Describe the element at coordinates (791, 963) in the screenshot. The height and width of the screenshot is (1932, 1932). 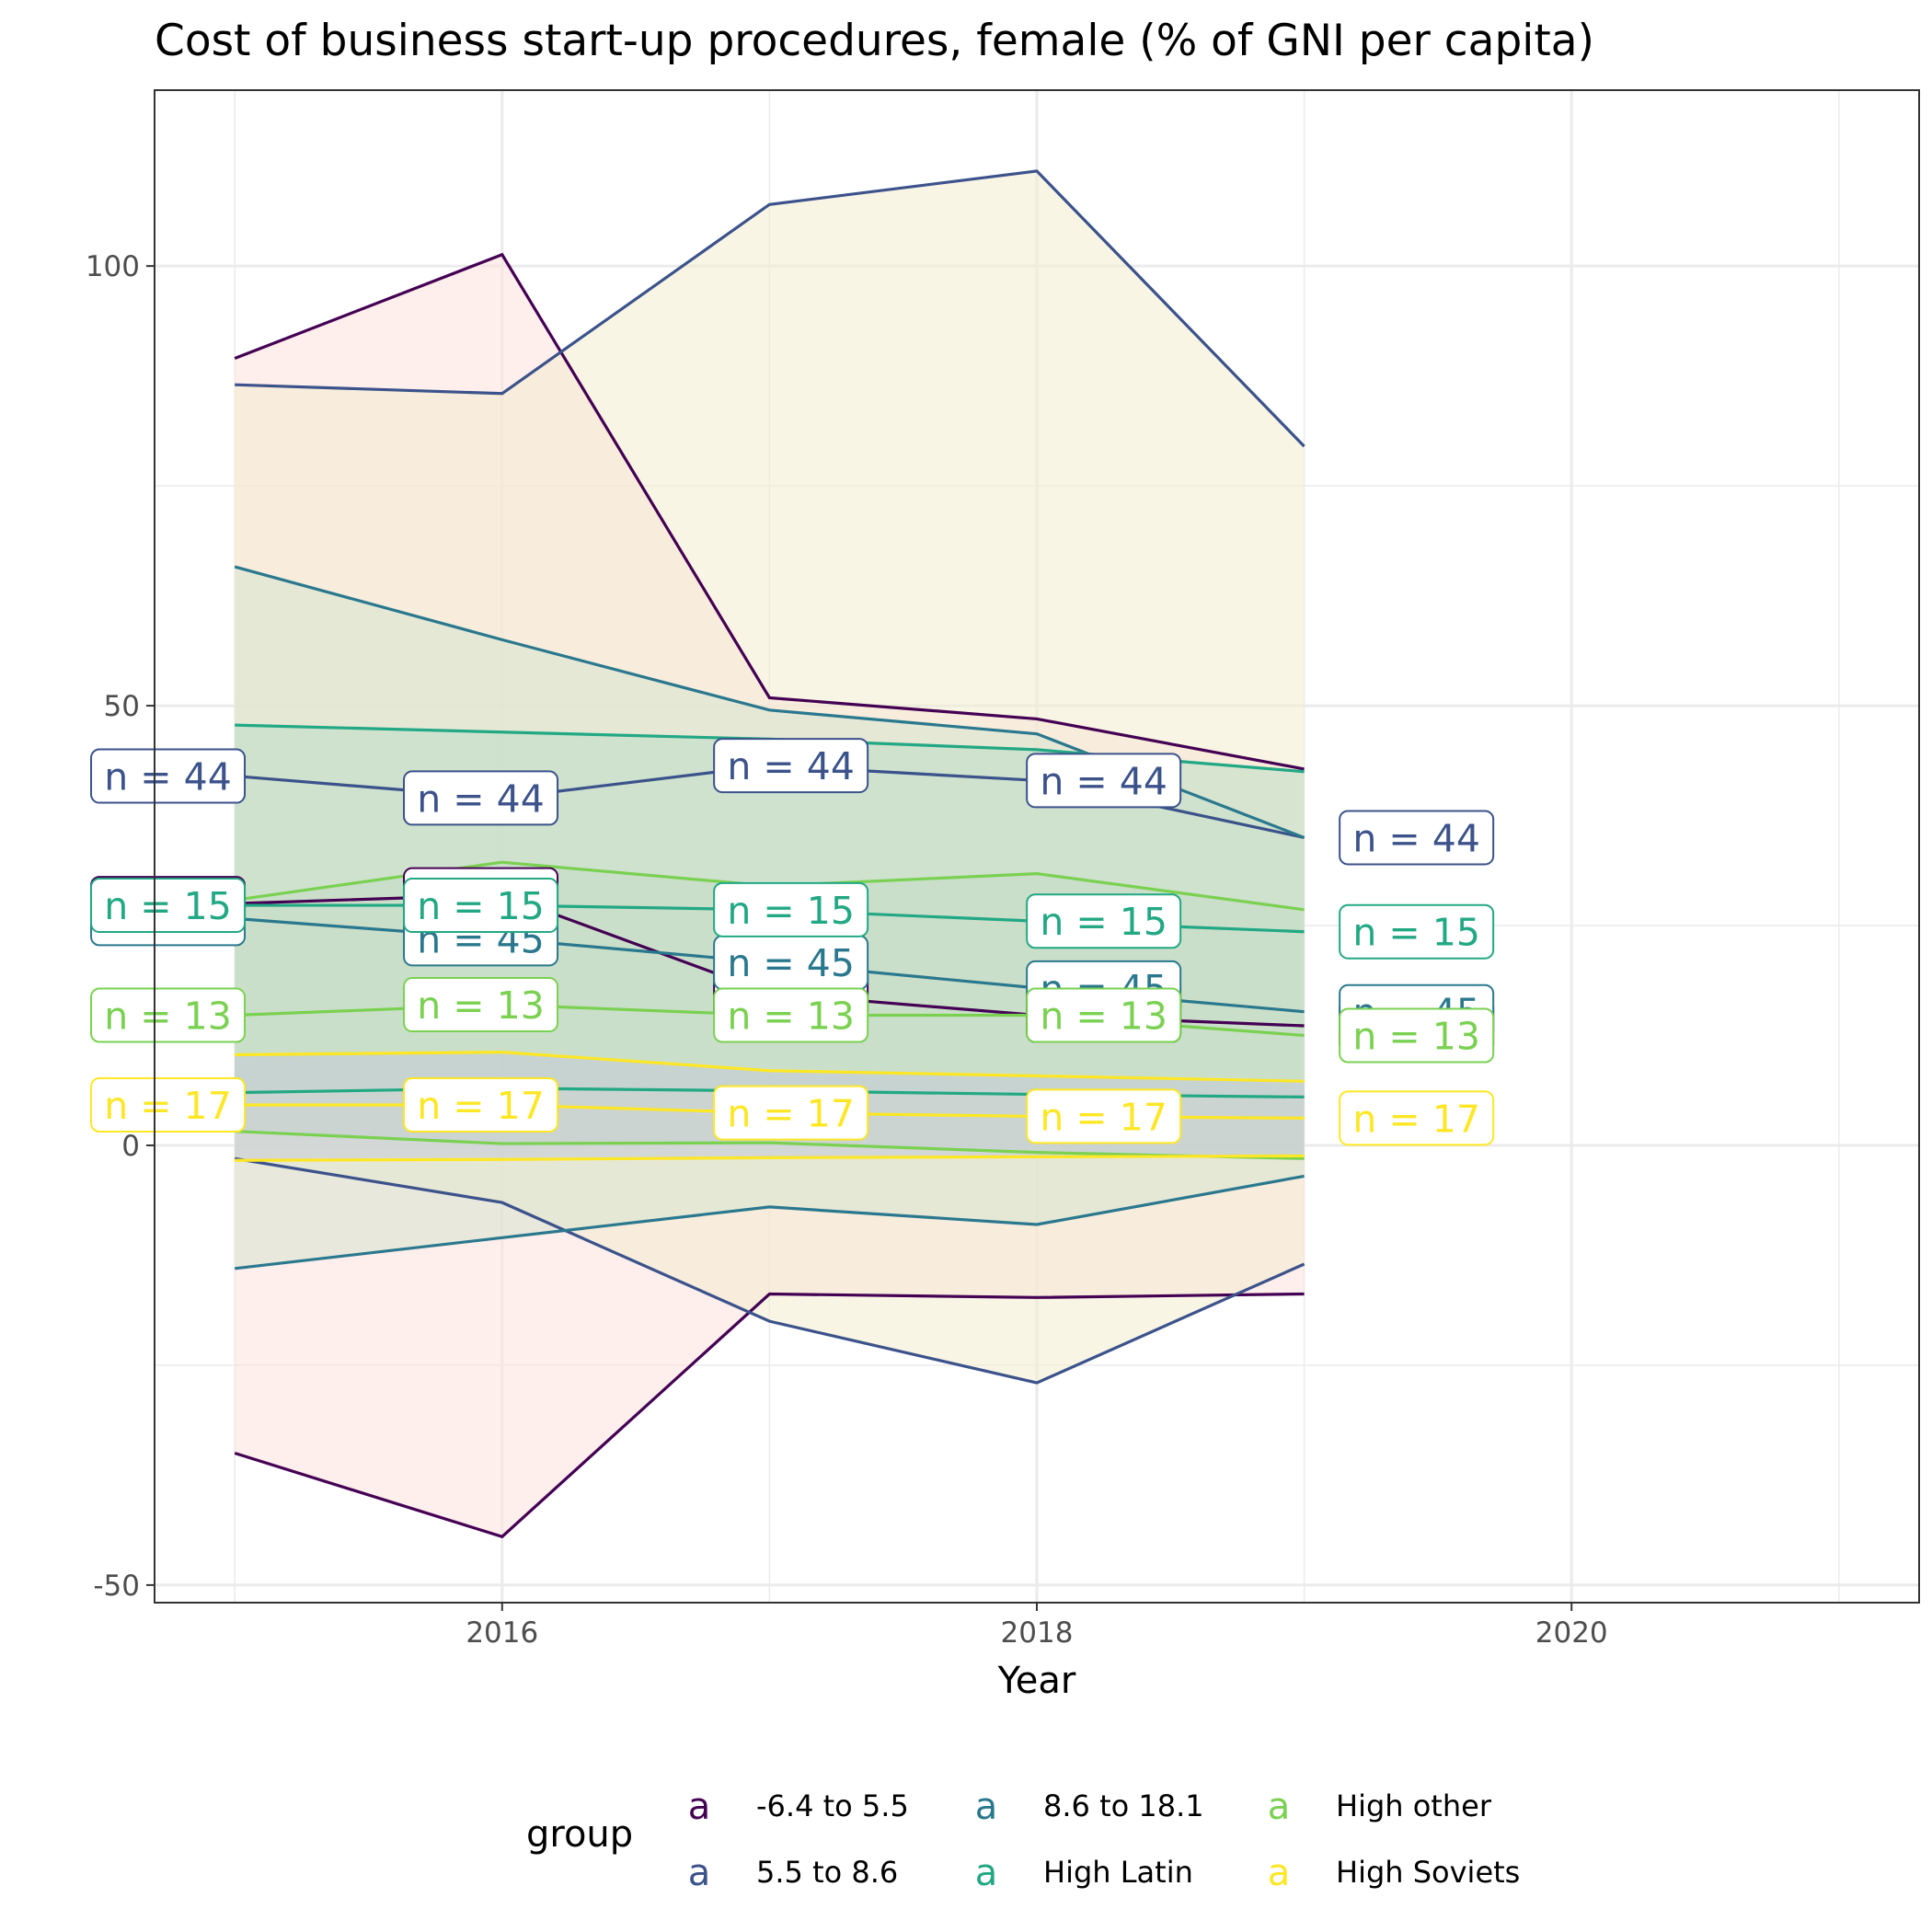
I see `count-label: n = 45` at that location.